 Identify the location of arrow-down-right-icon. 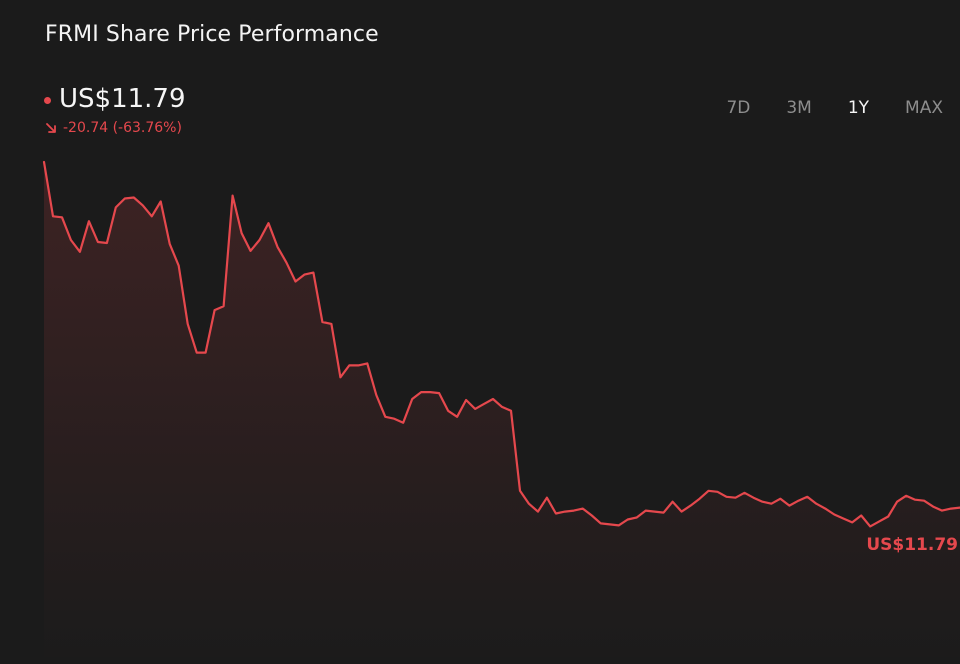
(51, 128).